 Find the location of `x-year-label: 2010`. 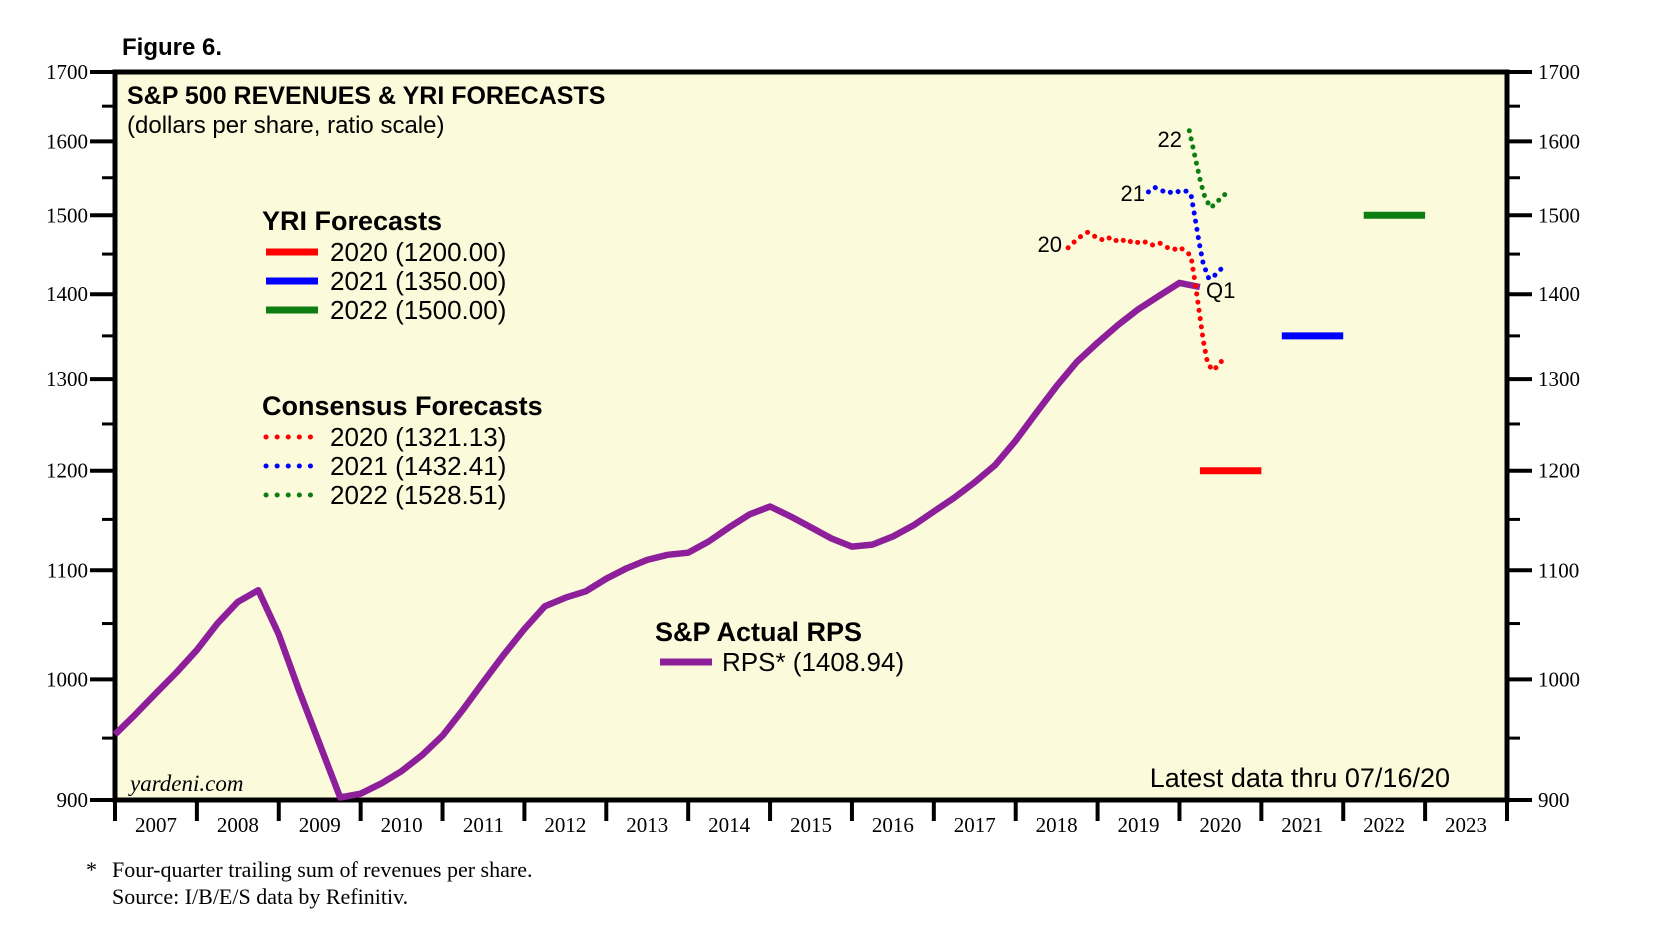

x-year-label: 2010 is located at coordinates (402, 825).